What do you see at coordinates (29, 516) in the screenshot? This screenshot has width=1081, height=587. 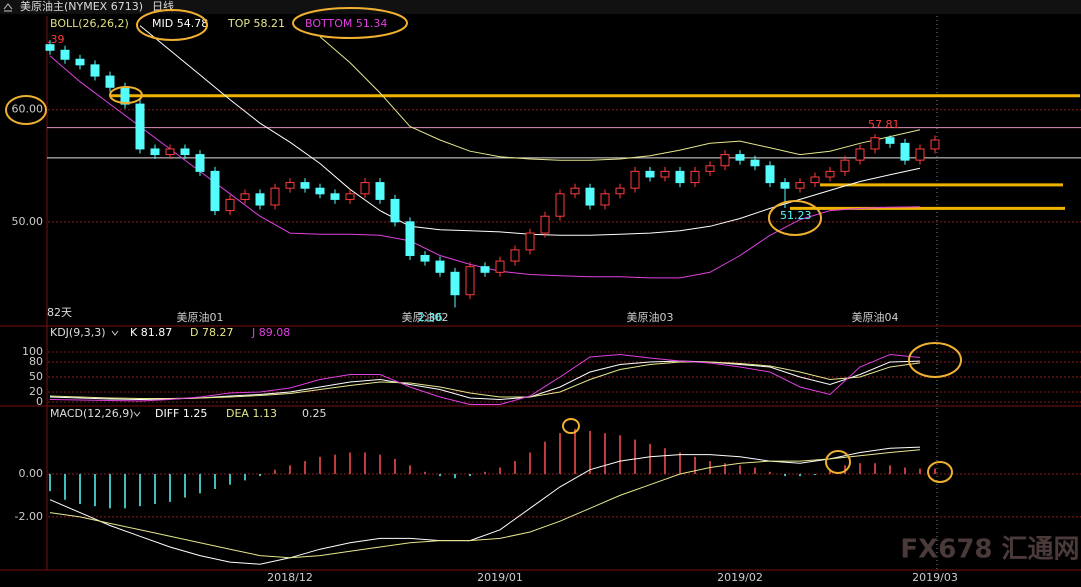 I see `y-tick-label: -2.00` at bounding box center [29, 516].